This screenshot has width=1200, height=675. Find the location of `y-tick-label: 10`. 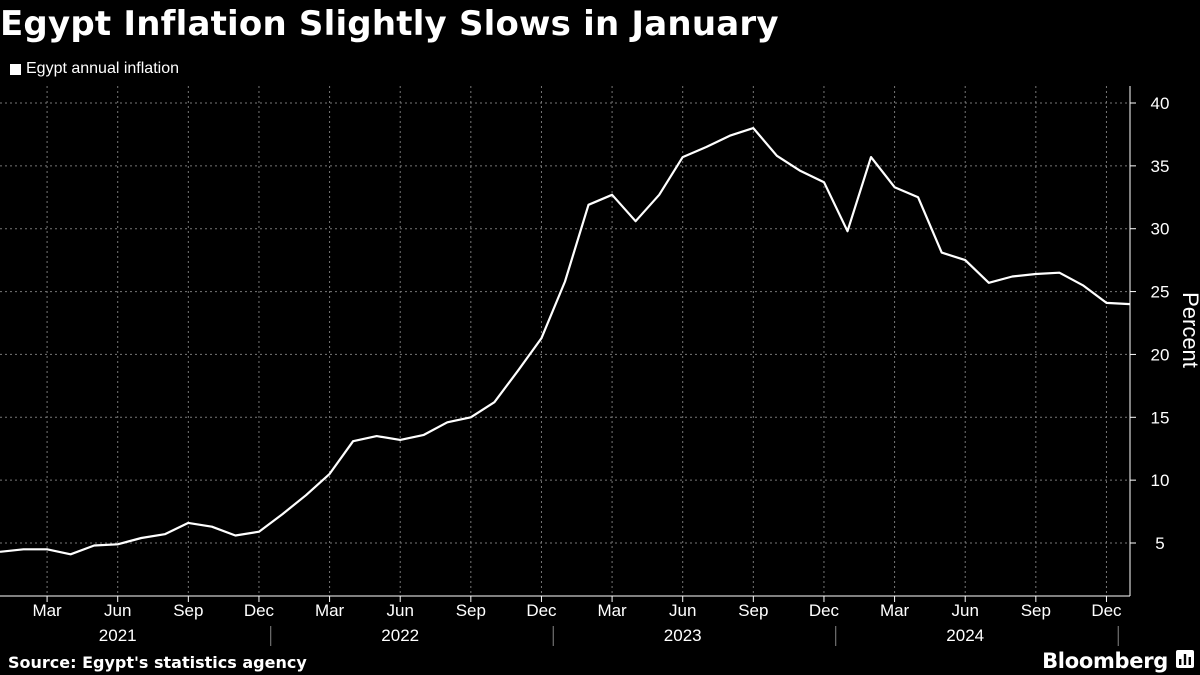

y-tick-label: 10 is located at coordinates (1160, 480).